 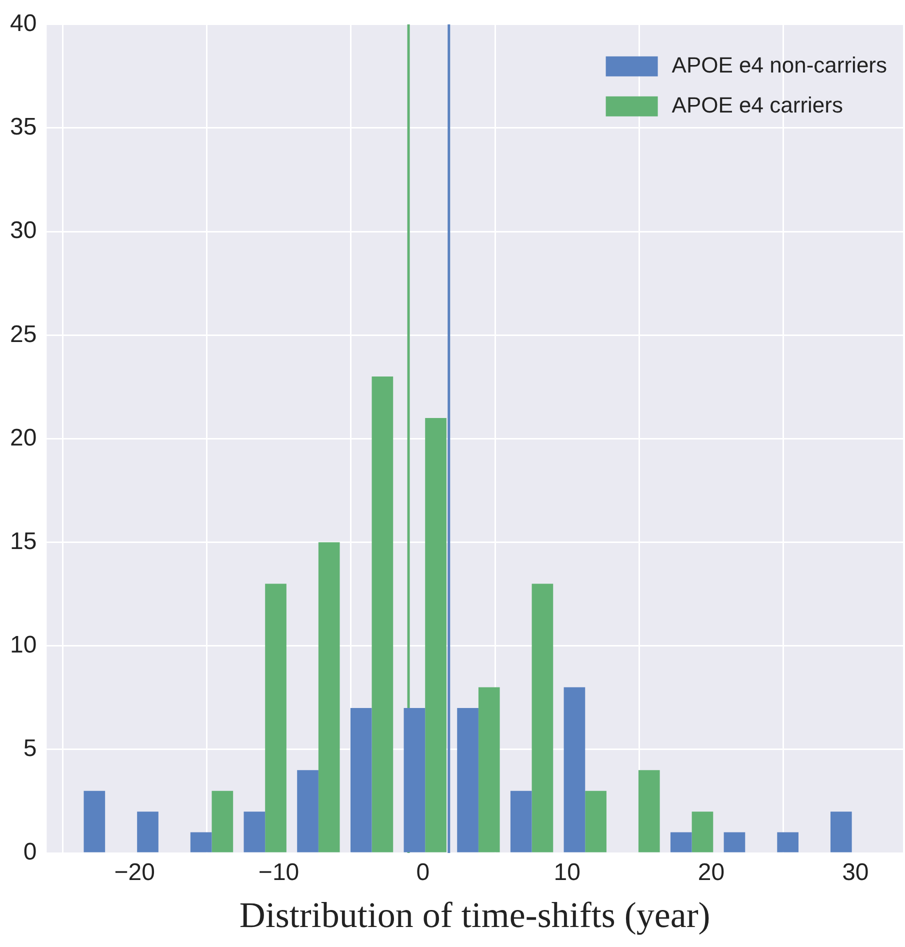 I want to click on legend-label: APOE e4 carriers, so click(x=757, y=105).